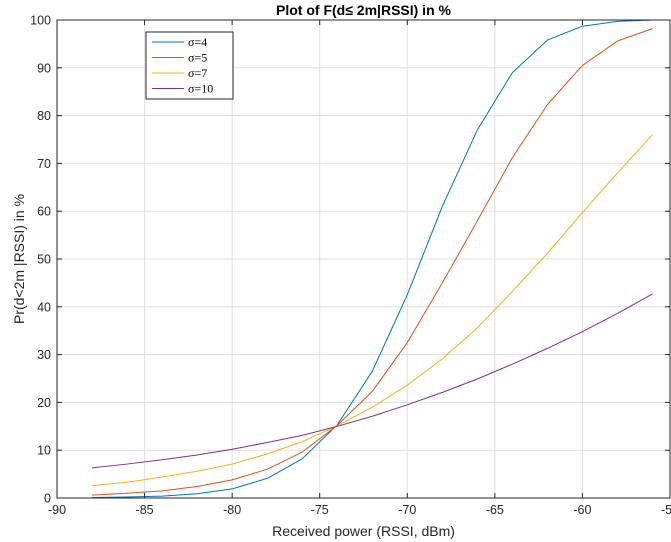 The height and width of the screenshot is (542, 671). What do you see at coordinates (44, 403) in the screenshot?
I see `y-tick-label: 20` at bounding box center [44, 403].